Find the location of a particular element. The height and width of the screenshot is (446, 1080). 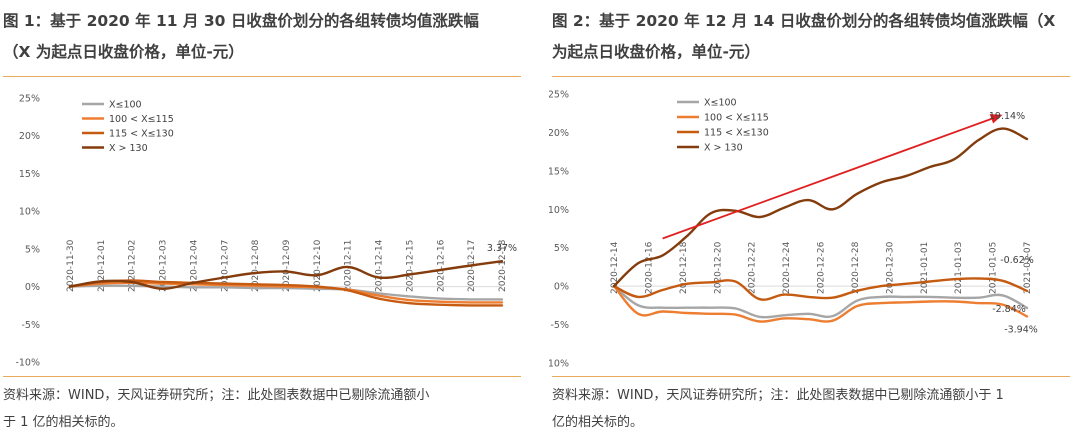

x-tick-label: 2020-12-30 is located at coordinates (890, 267).